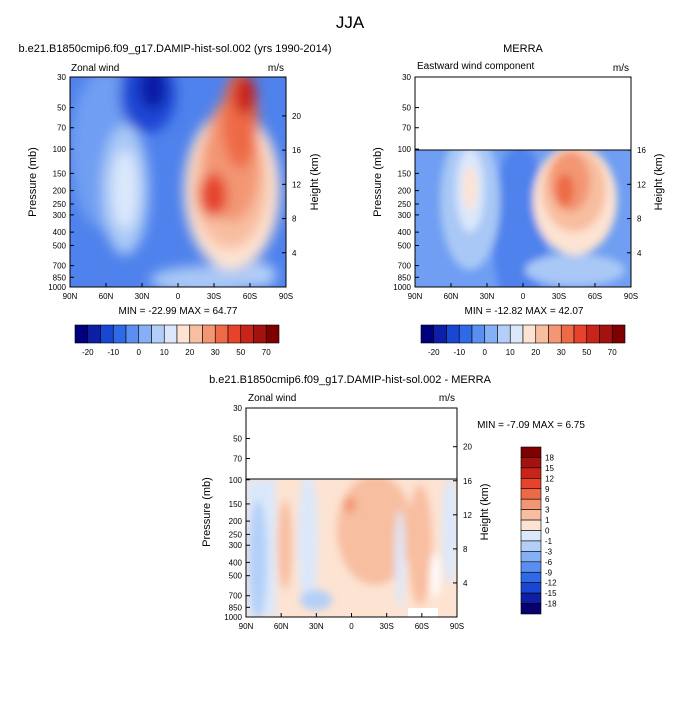 This screenshot has width=700, height=705. What do you see at coordinates (467, 447) in the screenshot?
I see `height-tick-label: 20` at bounding box center [467, 447].